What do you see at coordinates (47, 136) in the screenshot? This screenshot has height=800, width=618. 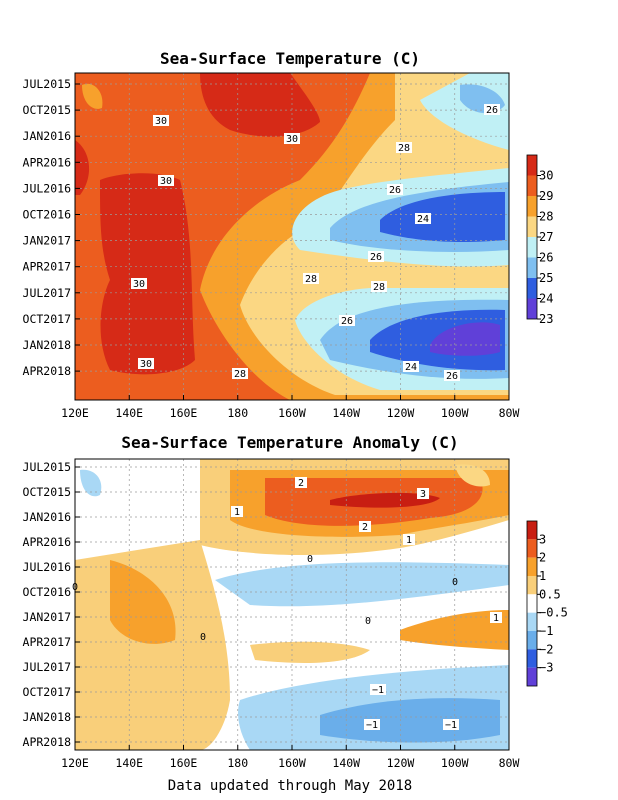 I see `sst-y-tick-label: JAN2016` at bounding box center [47, 136].